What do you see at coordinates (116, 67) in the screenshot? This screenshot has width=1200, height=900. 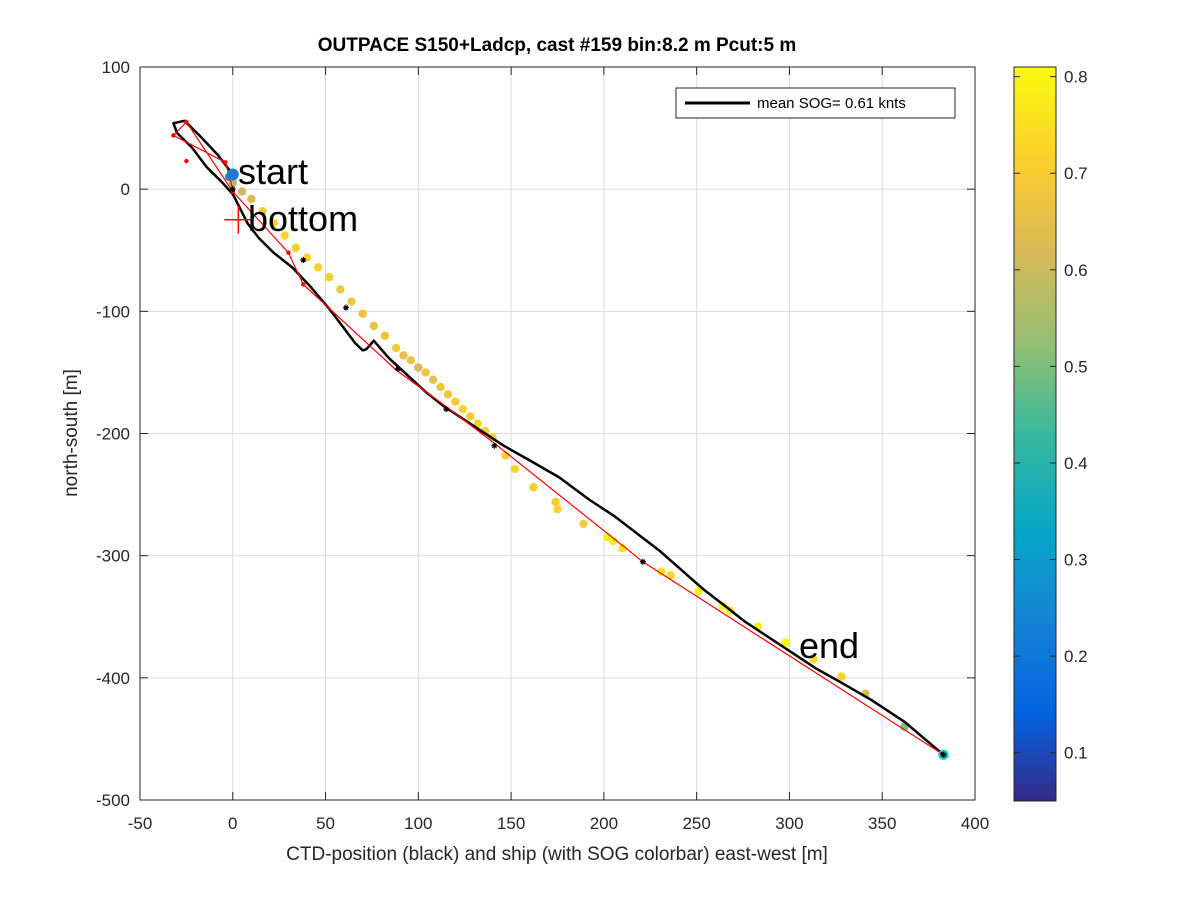 I see `y-tick-label: 100` at bounding box center [116, 67].